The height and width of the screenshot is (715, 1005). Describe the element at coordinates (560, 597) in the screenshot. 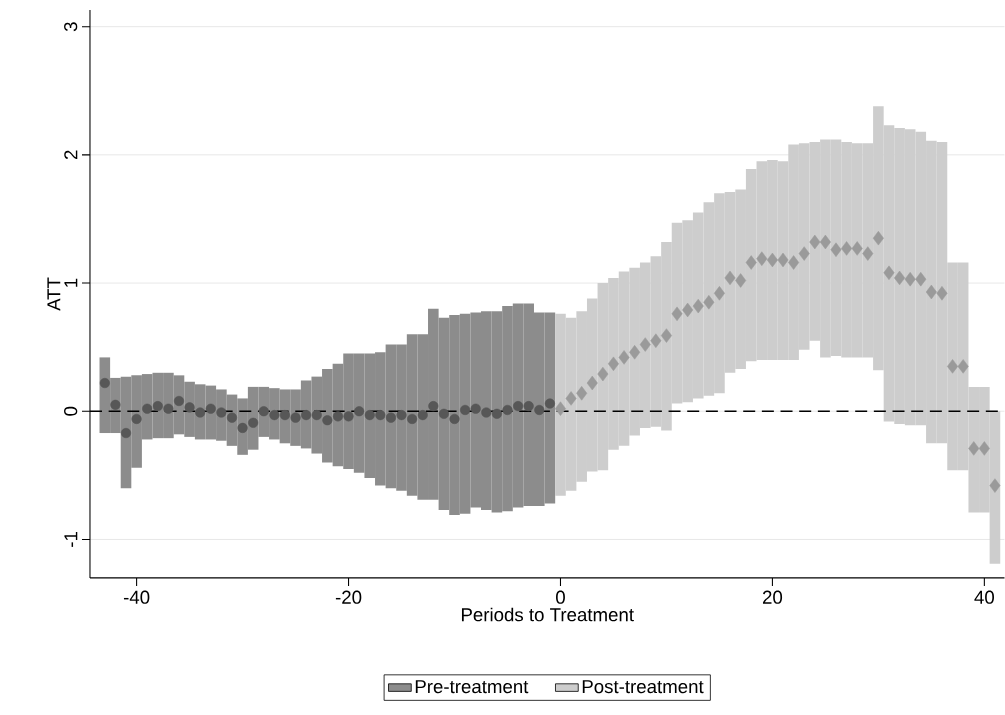

I see `x-tick-label: 0` at that location.